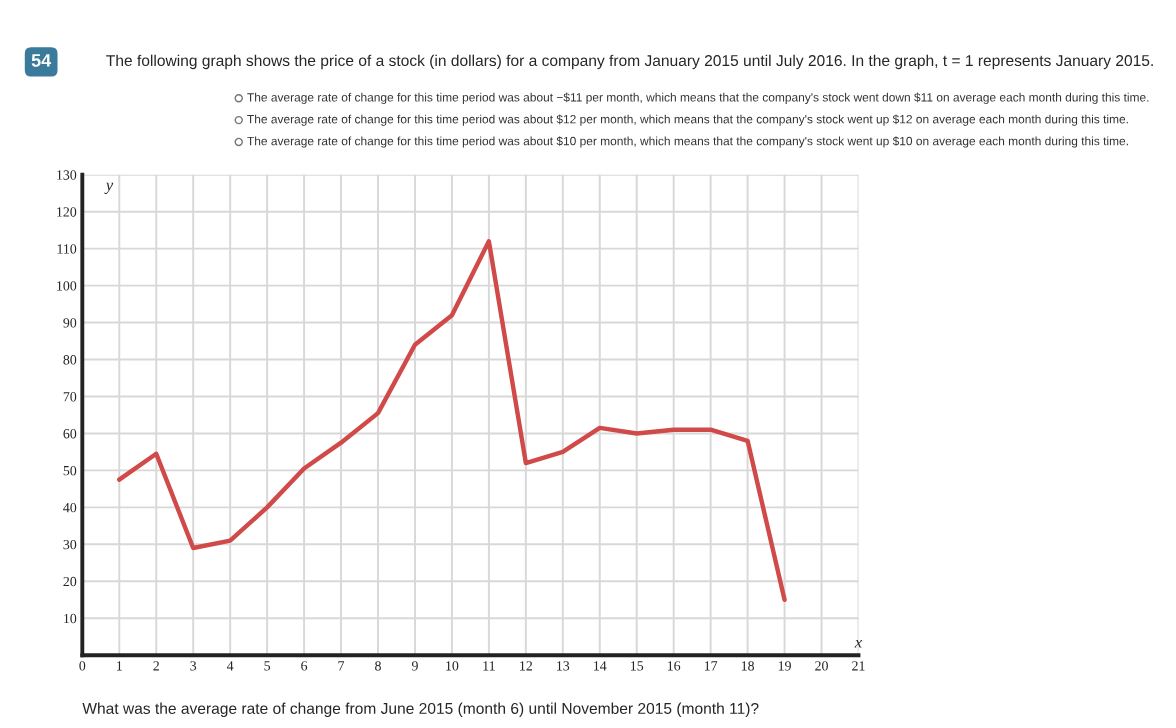  I want to click on text: 54, so click(41, 60).